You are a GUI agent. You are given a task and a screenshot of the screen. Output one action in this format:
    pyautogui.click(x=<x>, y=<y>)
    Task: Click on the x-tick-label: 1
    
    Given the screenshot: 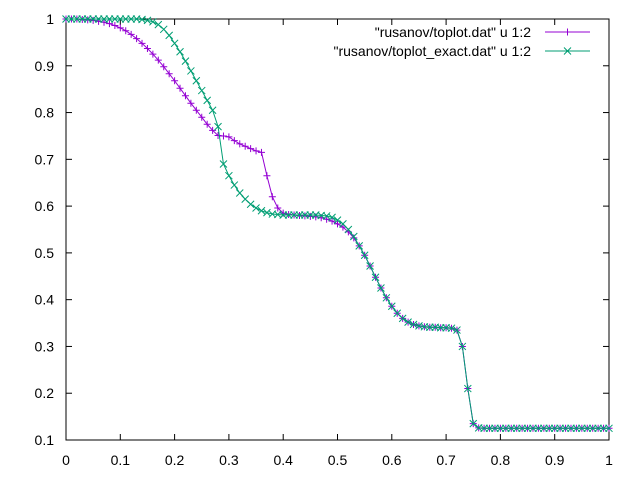 What is the action you would take?
    pyautogui.click(x=609, y=460)
    